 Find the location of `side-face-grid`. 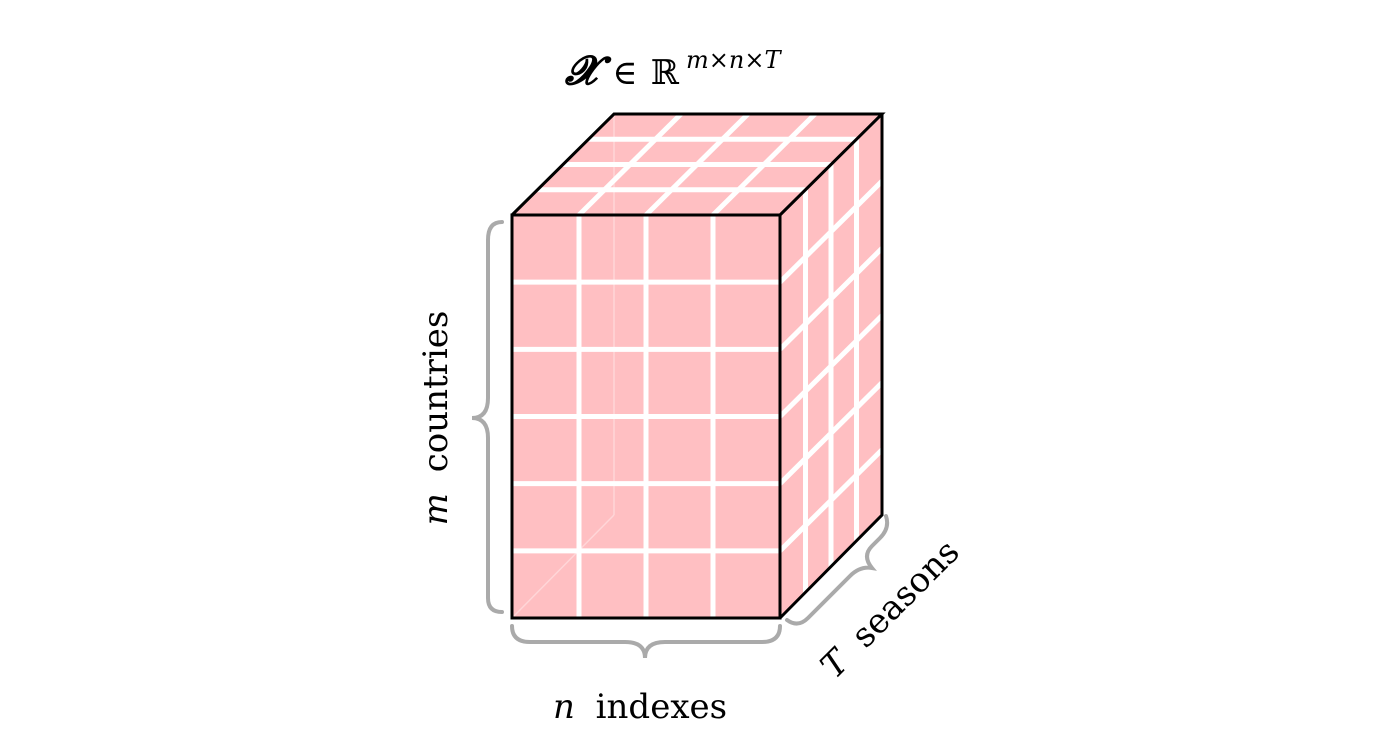

side-face-grid is located at coordinates (831, 366).